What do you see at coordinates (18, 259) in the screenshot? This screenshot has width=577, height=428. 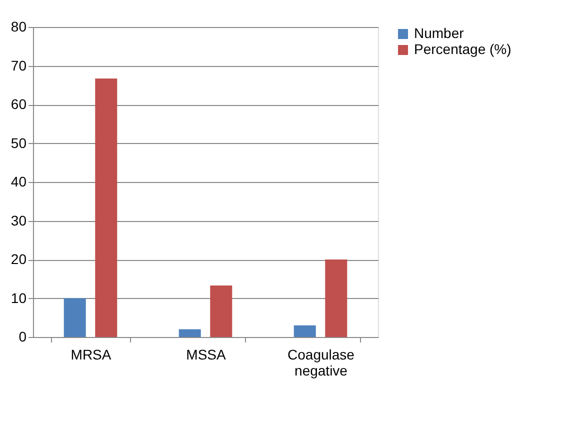 I see `y-tick-label: 20` at bounding box center [18, 259].